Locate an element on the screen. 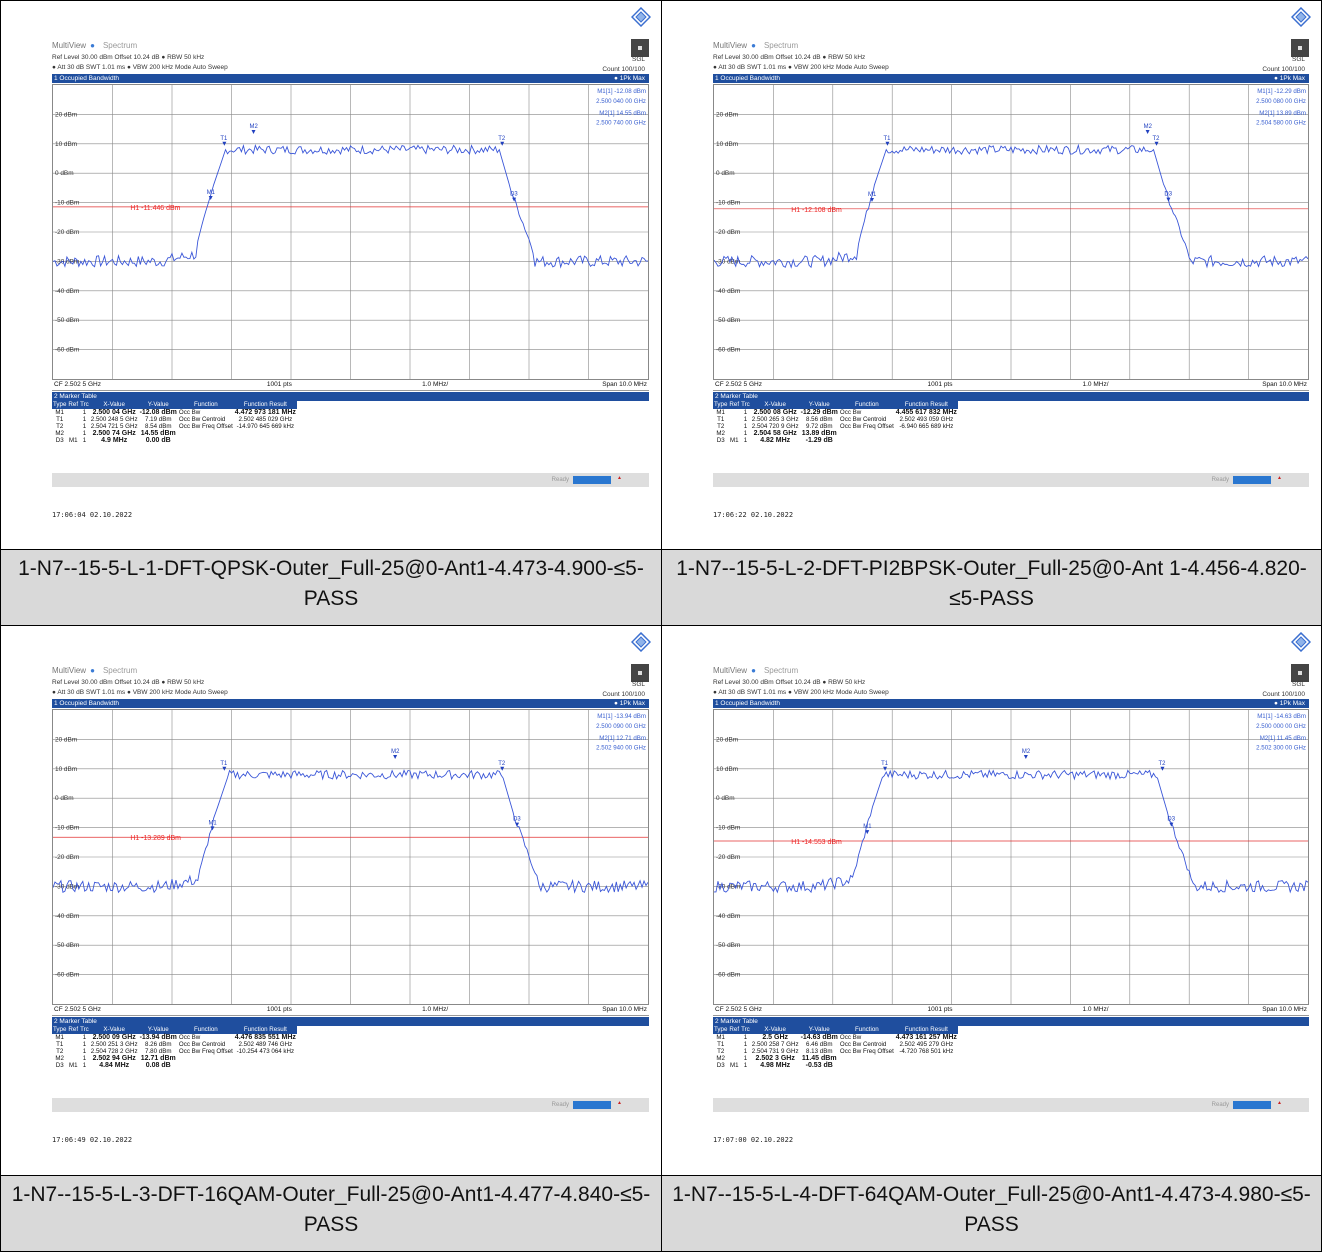  table-cell: T1 is located at coordinates (60, 1044).